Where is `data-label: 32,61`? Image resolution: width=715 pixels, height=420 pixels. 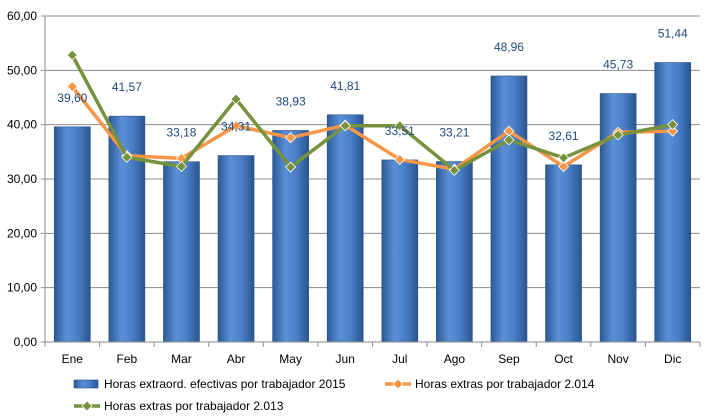
data-label: 32,61 is located at coordinates (564, 136).